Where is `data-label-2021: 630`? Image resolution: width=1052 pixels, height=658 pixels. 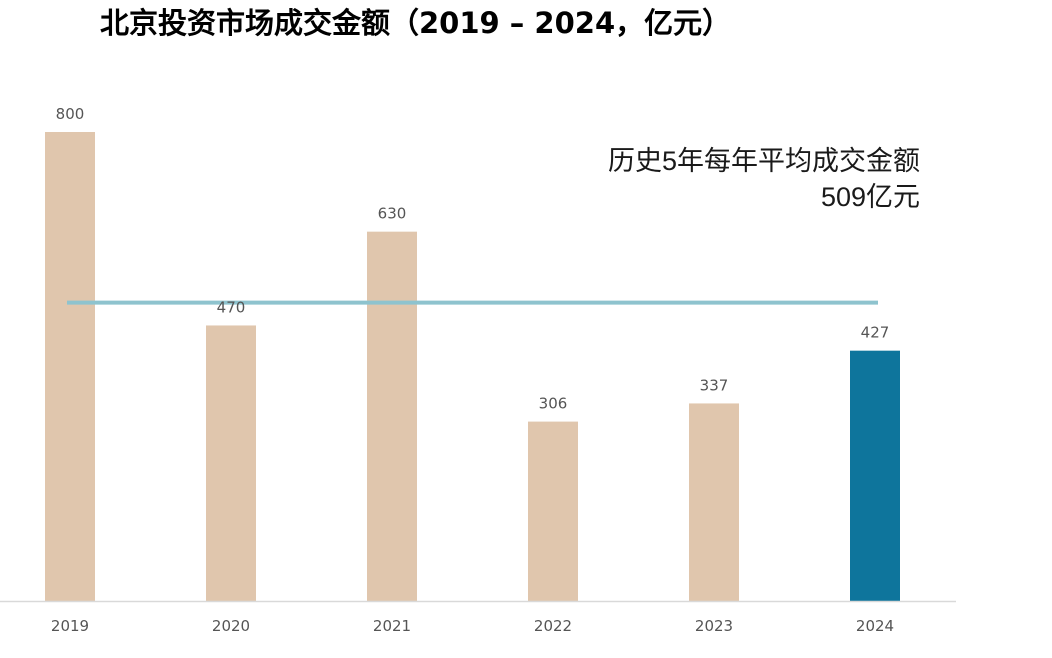
data-label-2021: 630 is located at coordinates (392, 214).